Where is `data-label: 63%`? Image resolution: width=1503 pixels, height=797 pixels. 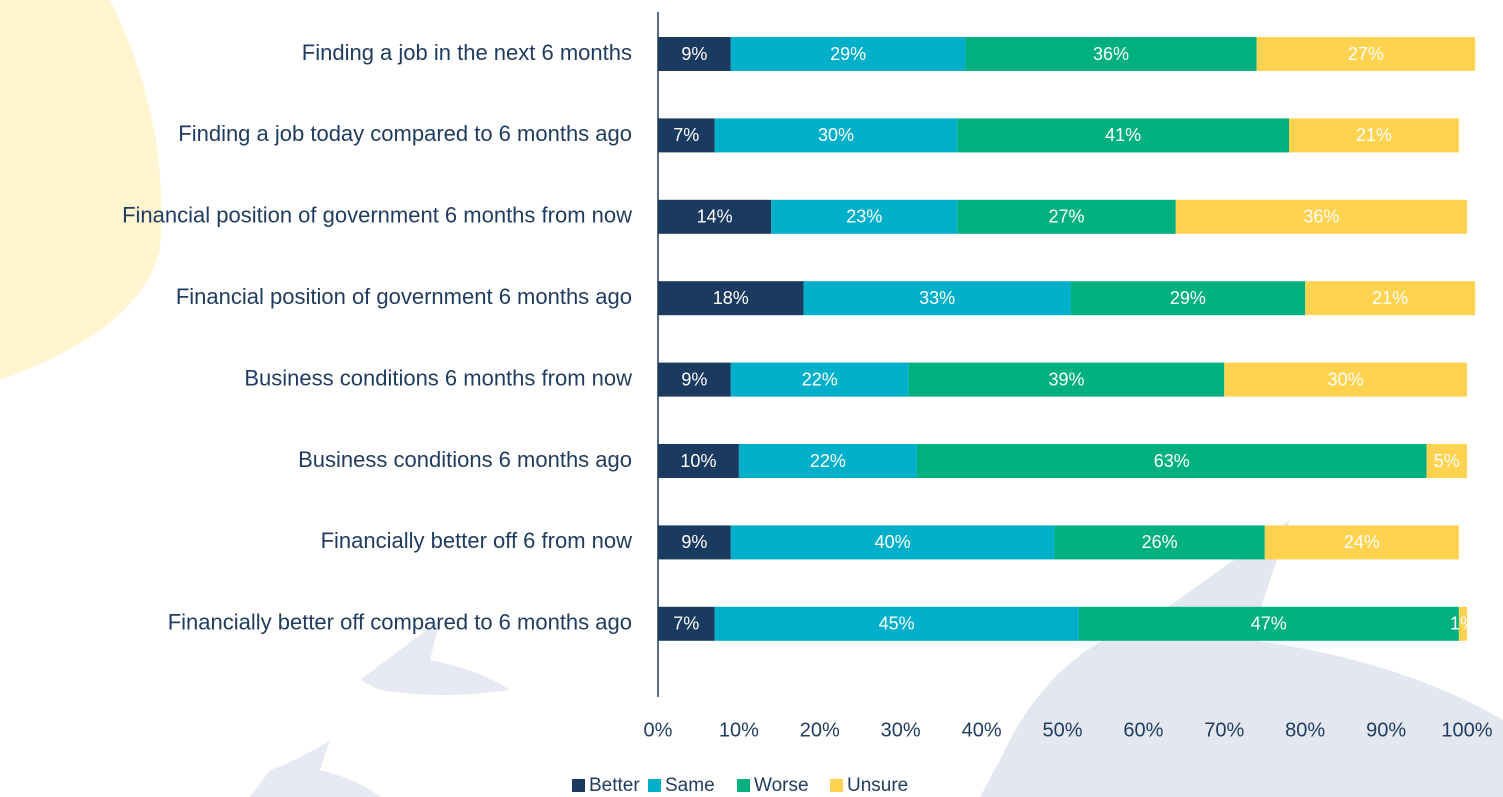
data-label: 63% is located at coordinates (1172, 461).